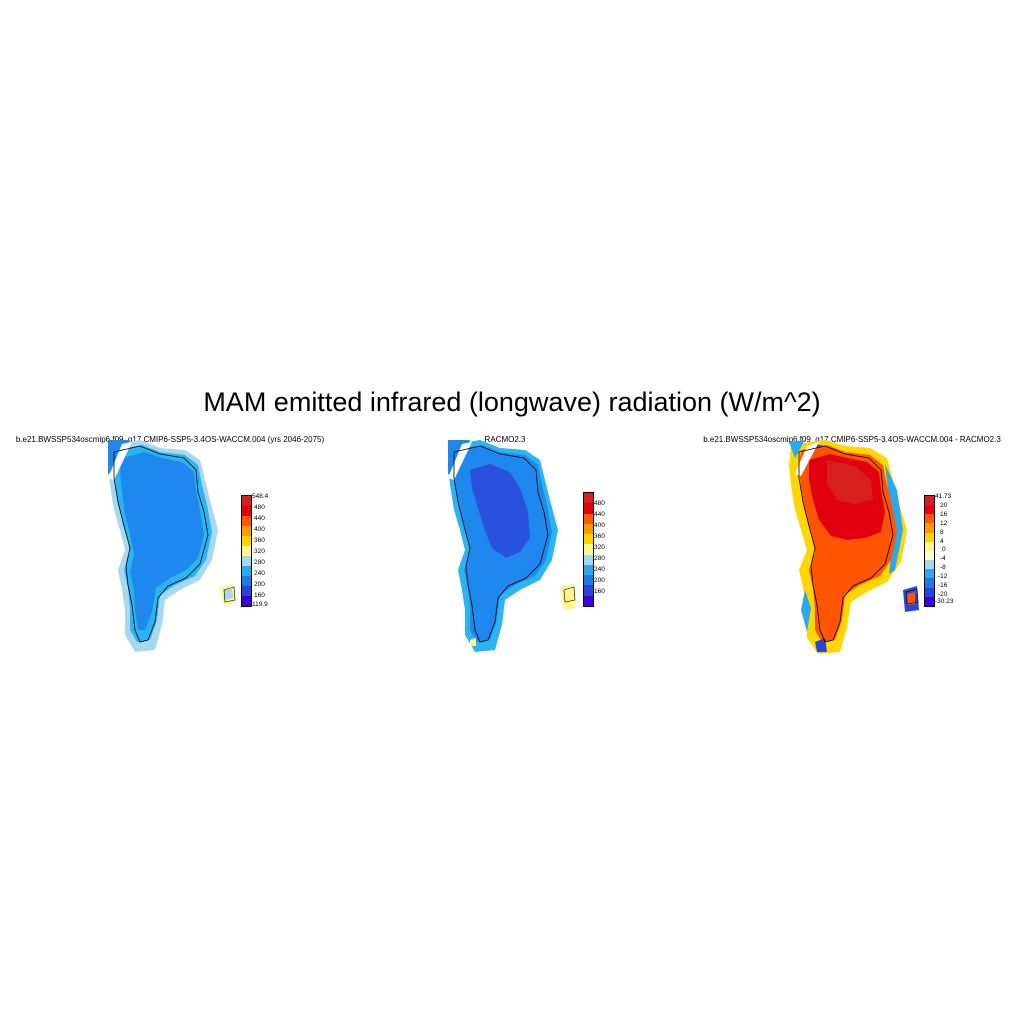 Image resolution: width=1024 pixels, height=1024 pixels. I want to click on colorbar-label: 16, so click(944, 514).